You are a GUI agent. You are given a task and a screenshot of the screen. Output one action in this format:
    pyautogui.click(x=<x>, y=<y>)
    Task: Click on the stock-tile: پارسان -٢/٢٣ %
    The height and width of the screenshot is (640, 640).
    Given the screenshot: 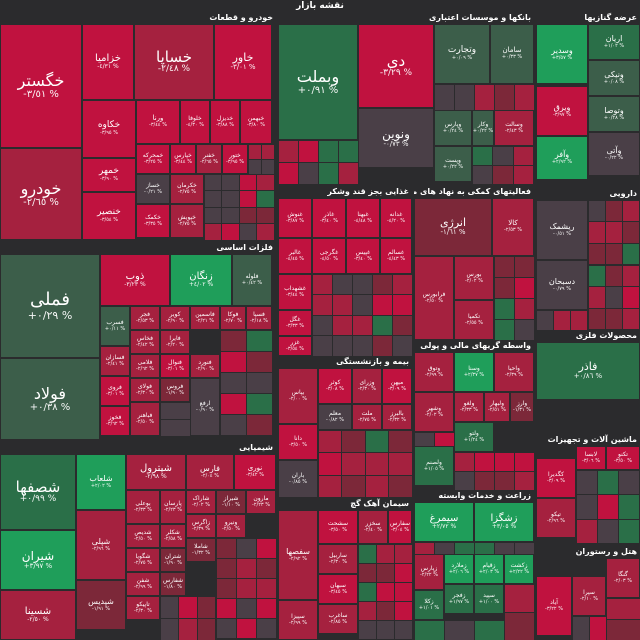 What is the action you would take?
    pyautogui.click(x=173, y=507)
    